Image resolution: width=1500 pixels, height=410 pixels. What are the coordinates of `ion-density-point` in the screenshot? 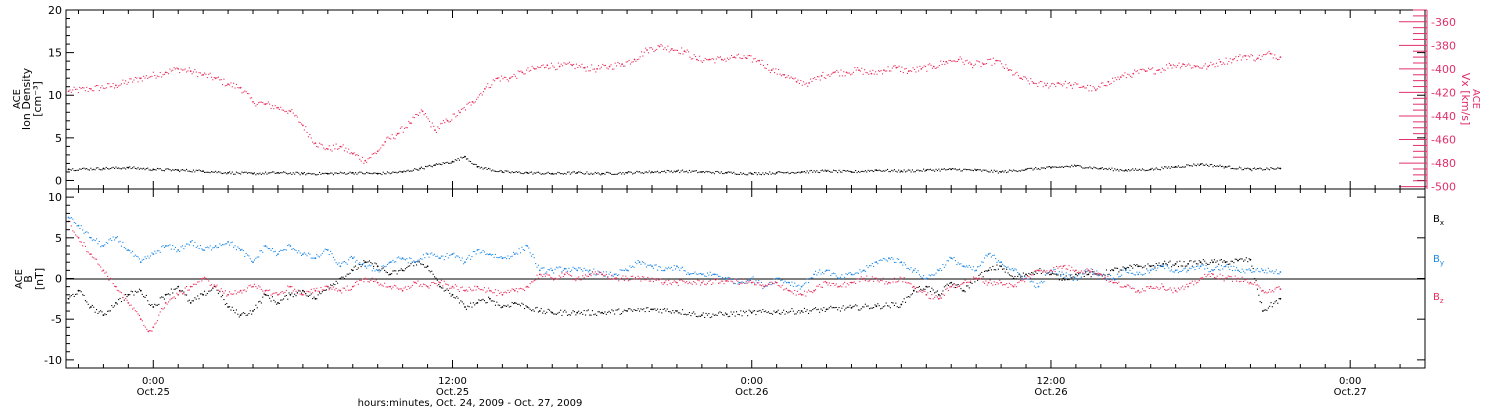 It's located at (502, 172).